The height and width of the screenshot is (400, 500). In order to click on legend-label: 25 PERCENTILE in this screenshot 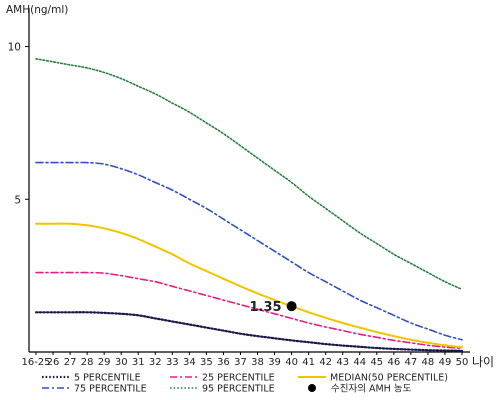, I will do `click(238, 378)`.